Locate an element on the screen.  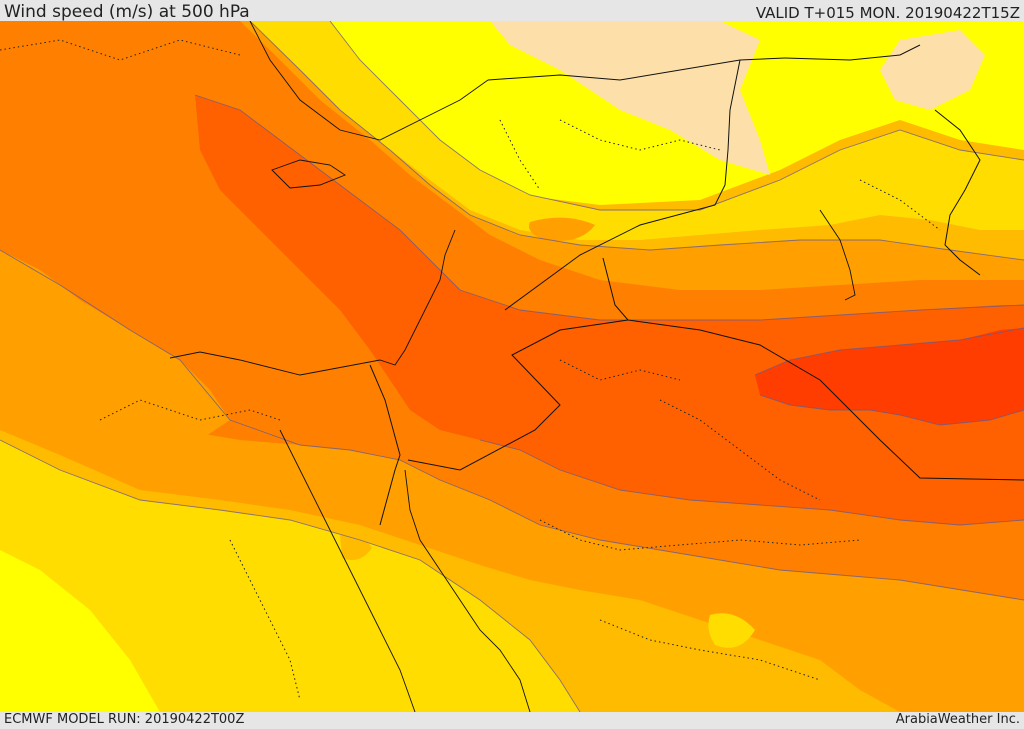
band-red-core is located at coordinates (889, 376).